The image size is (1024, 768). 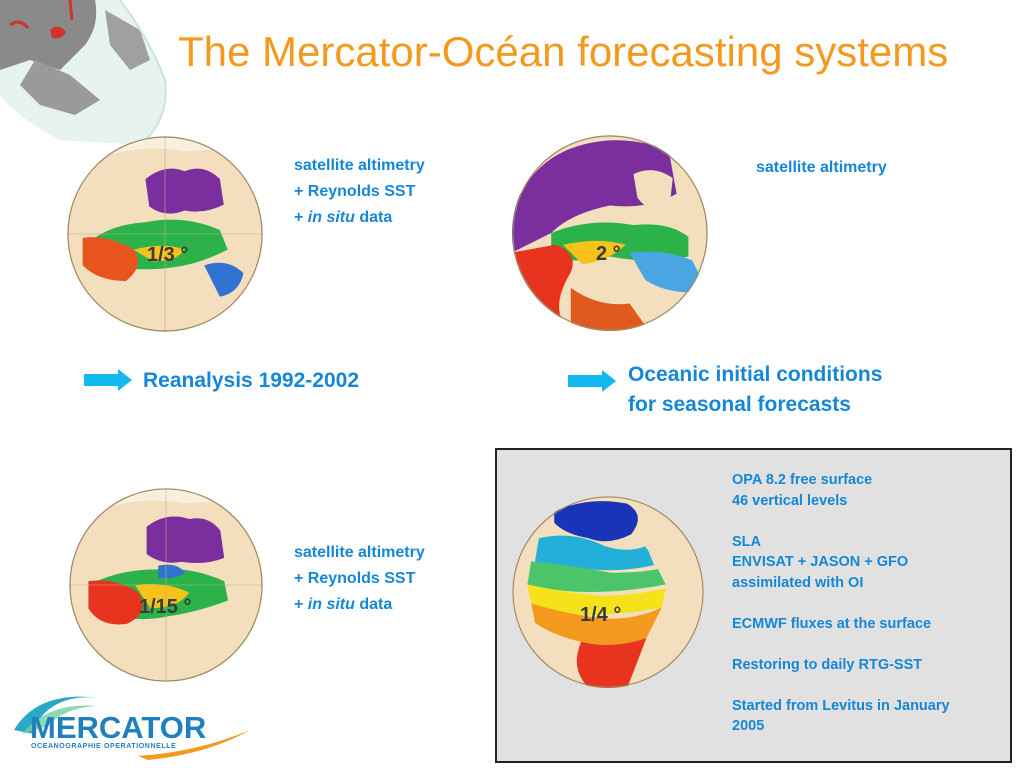 What do you see at coordinates (165, 607) in the screenshot?
I see `globe-resolution-label: 1/15 °` at bounding box center [165, 607].